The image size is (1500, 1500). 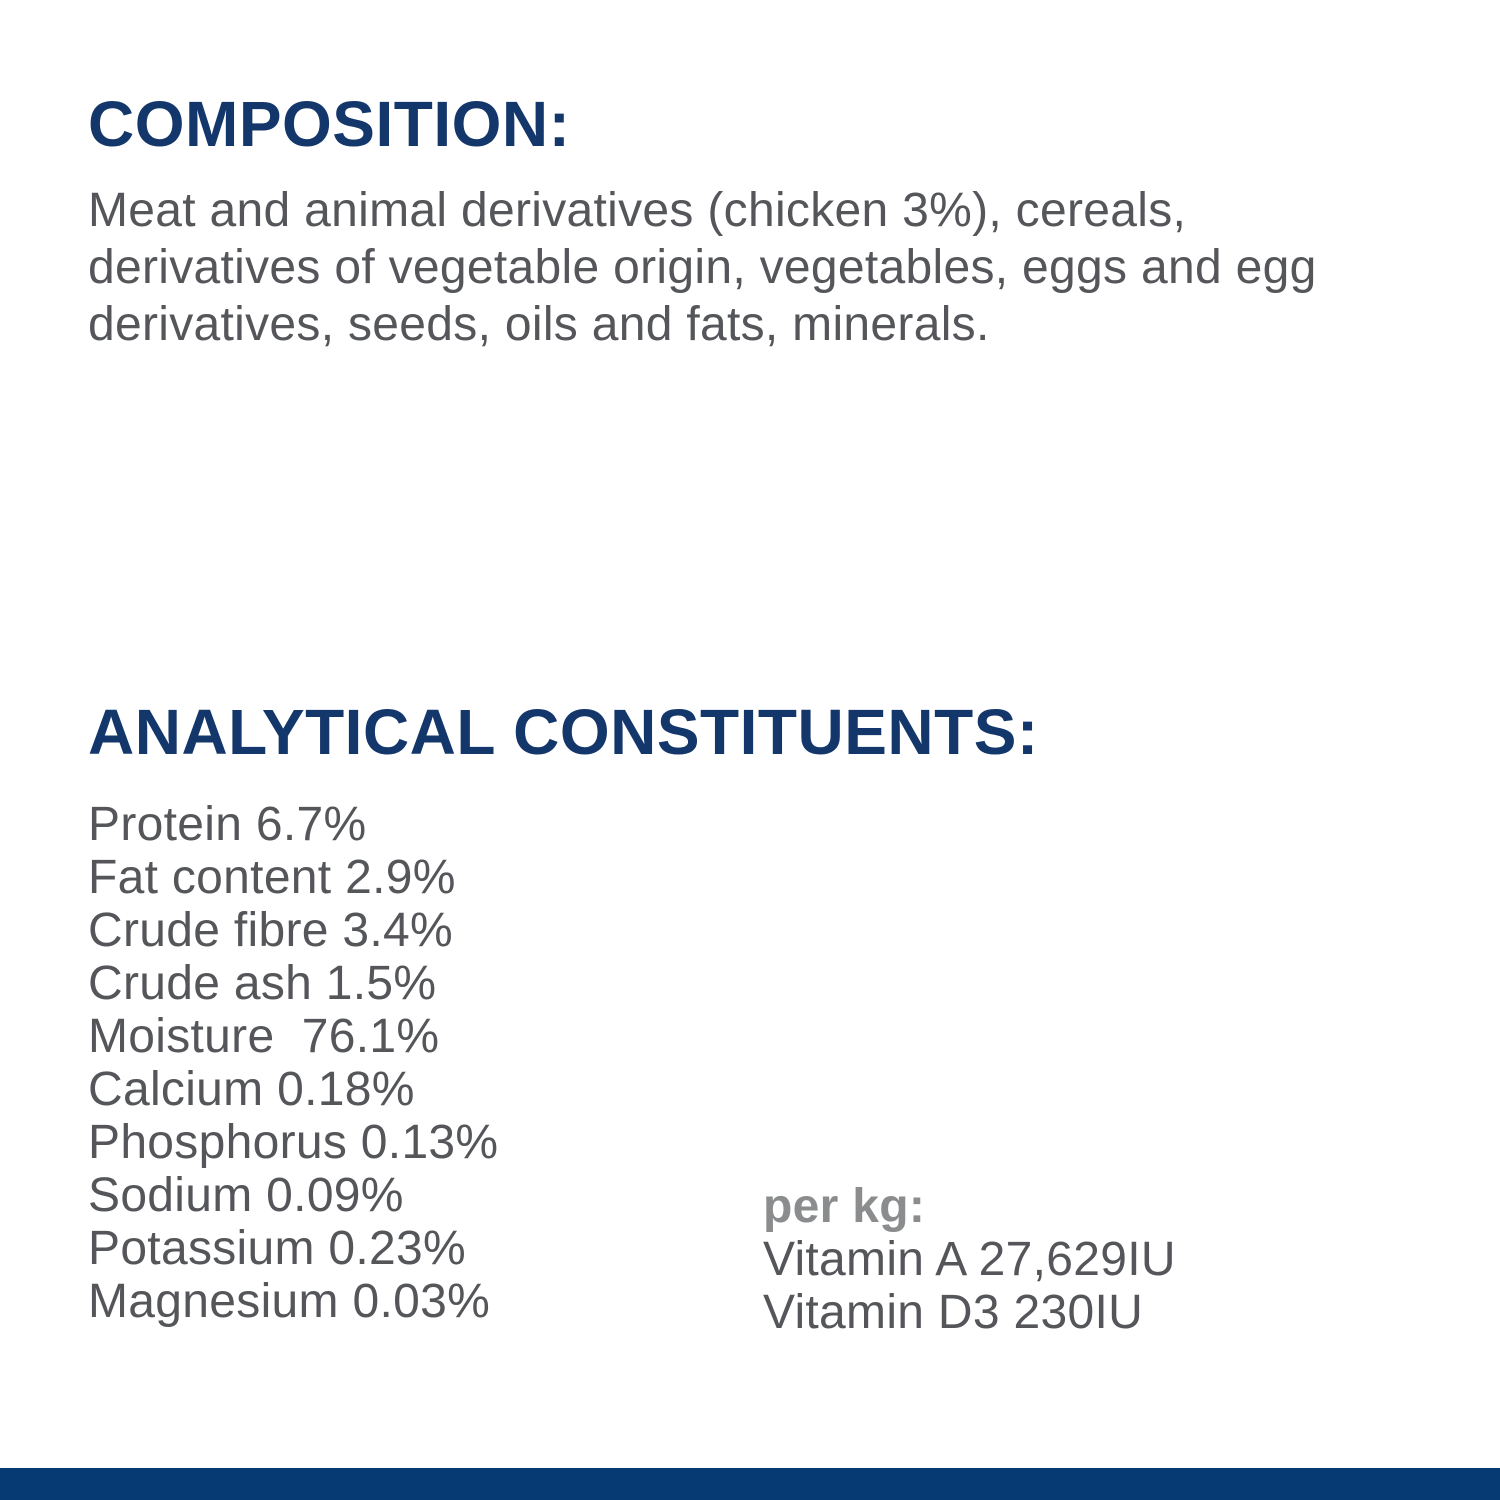 I want to click on composition-heading: COMPOSITION:, so click(x=329, y=124).